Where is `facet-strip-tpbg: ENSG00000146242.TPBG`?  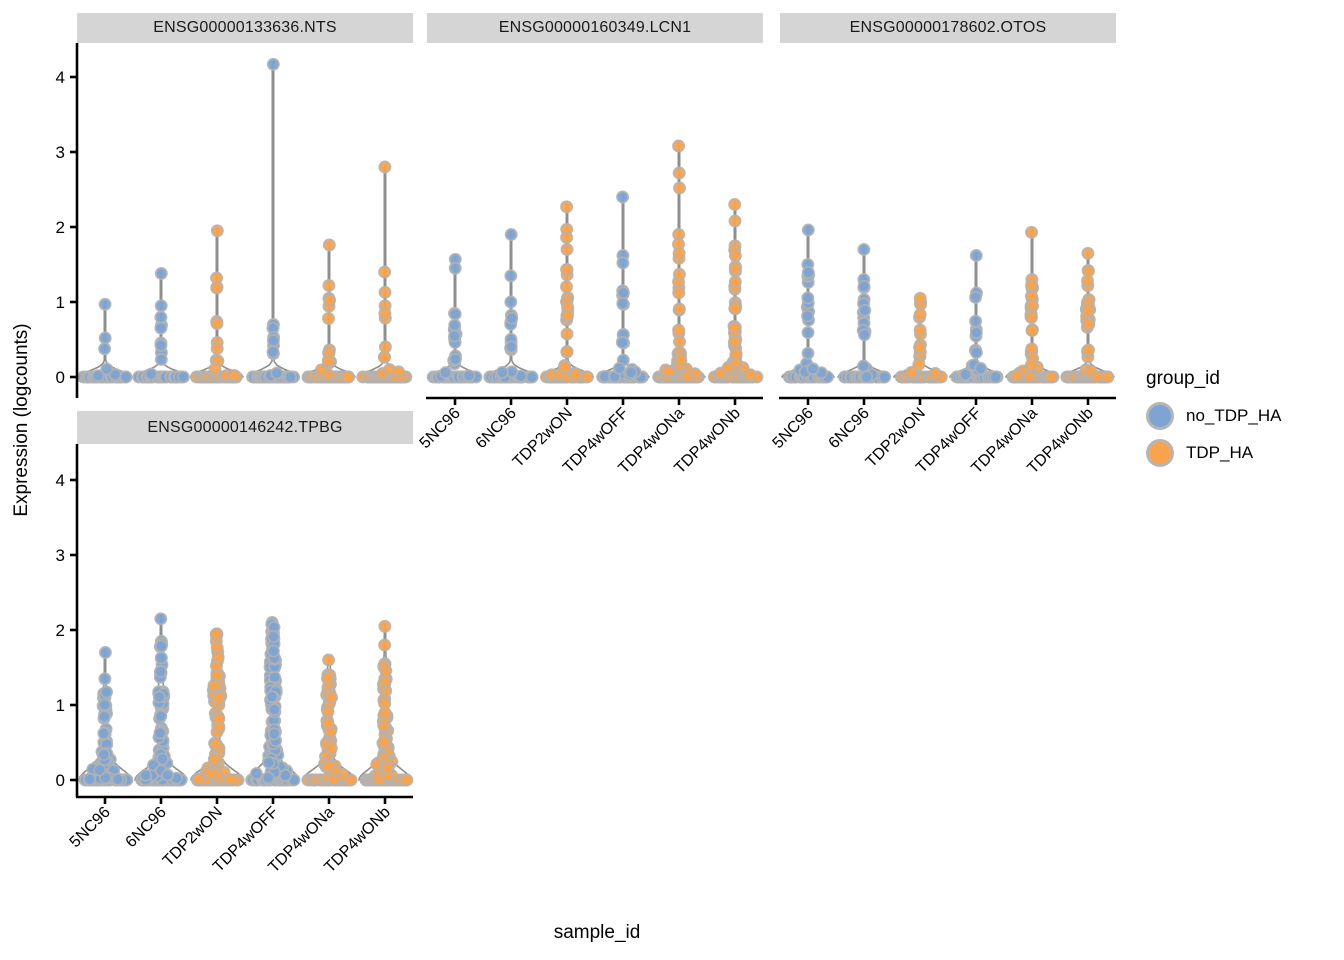 facet-strip-tpbg: ENSG00000146242.TPBG is located at coordinates (245, 427).